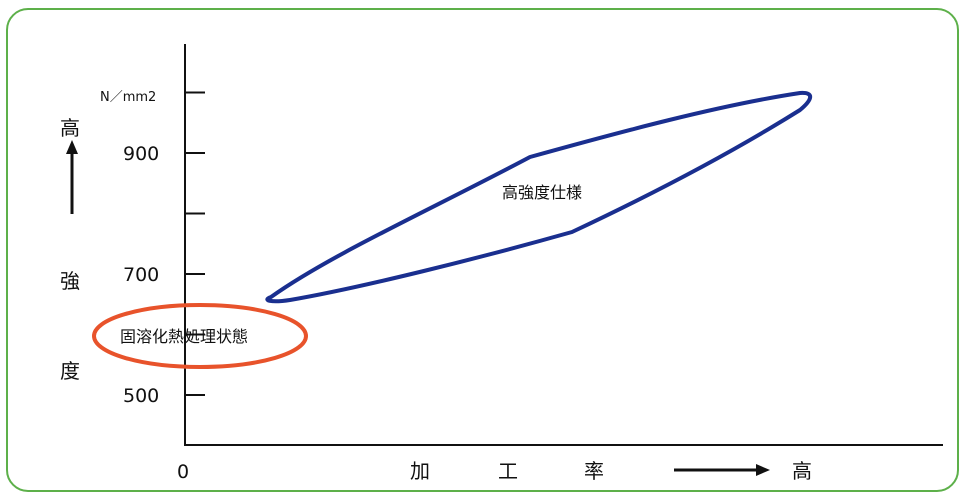  What do you see at coordinates (508, 471) in the screenshot?
I see `x-label-char-2: 工` at bounding box center [508, 471].